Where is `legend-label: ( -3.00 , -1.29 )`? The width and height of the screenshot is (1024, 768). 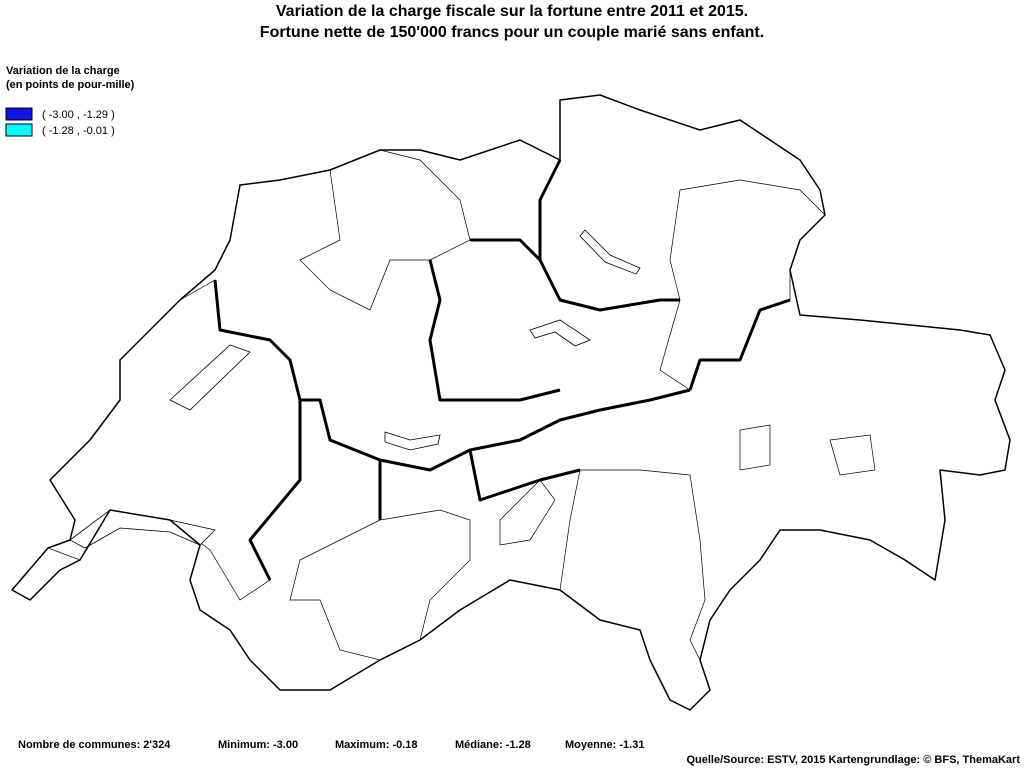 legend-label: ( -3.00 , -1.29 ) is located at coordinates (78, 115).